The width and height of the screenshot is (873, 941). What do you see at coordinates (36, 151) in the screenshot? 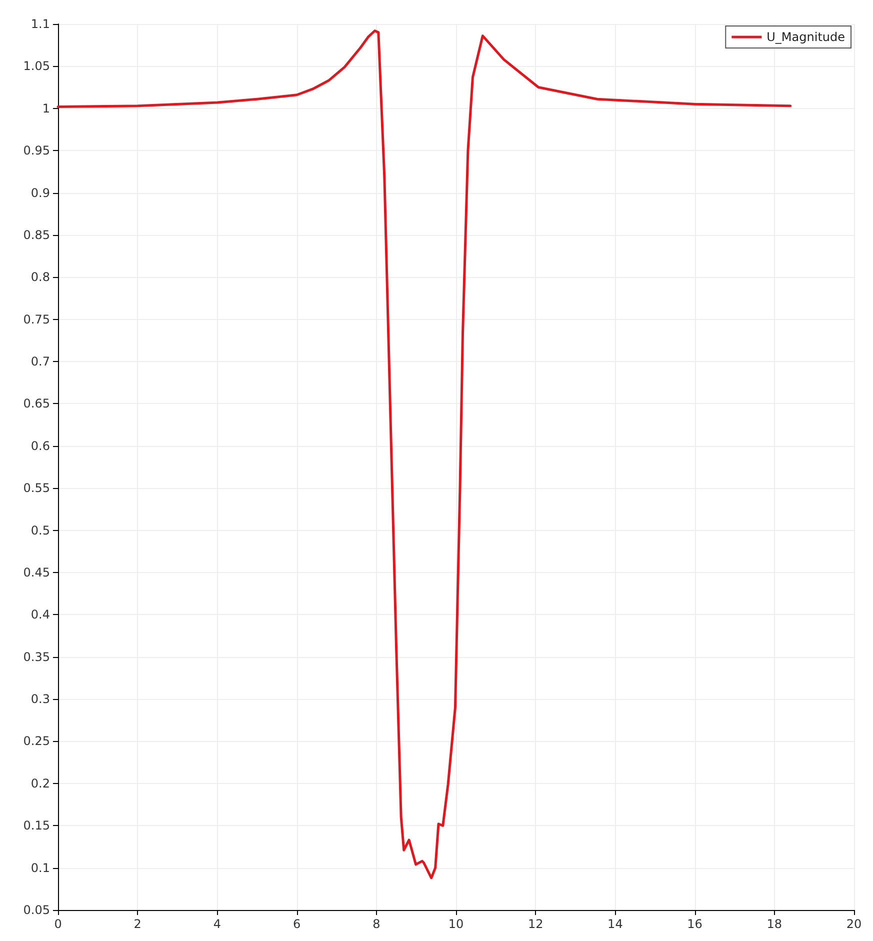
I see `y-tick-label: 0.95` at bounding box center [36, 151].